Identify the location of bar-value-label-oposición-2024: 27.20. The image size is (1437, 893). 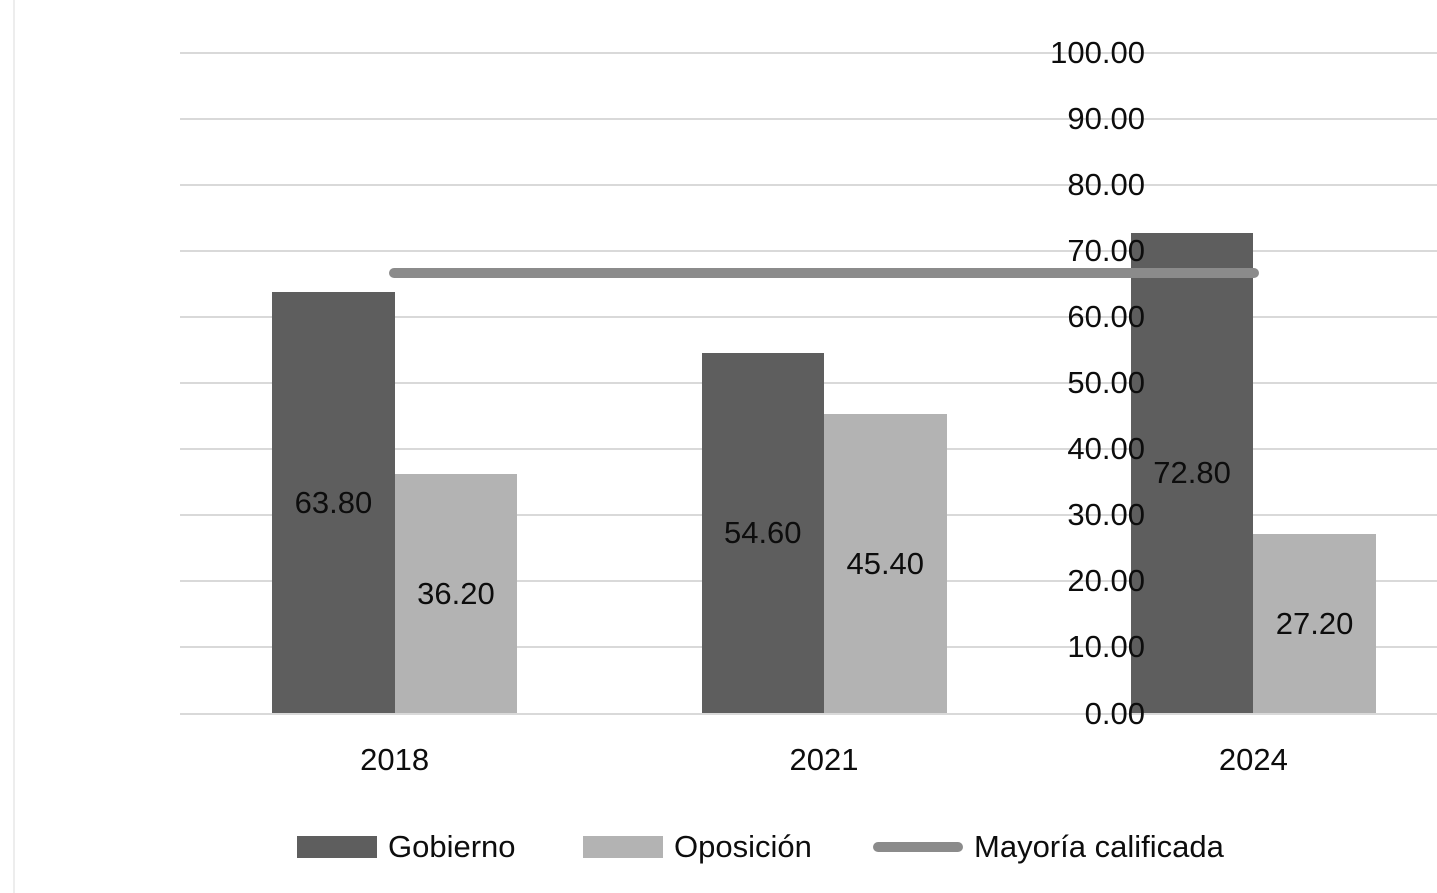
(1314, 623).